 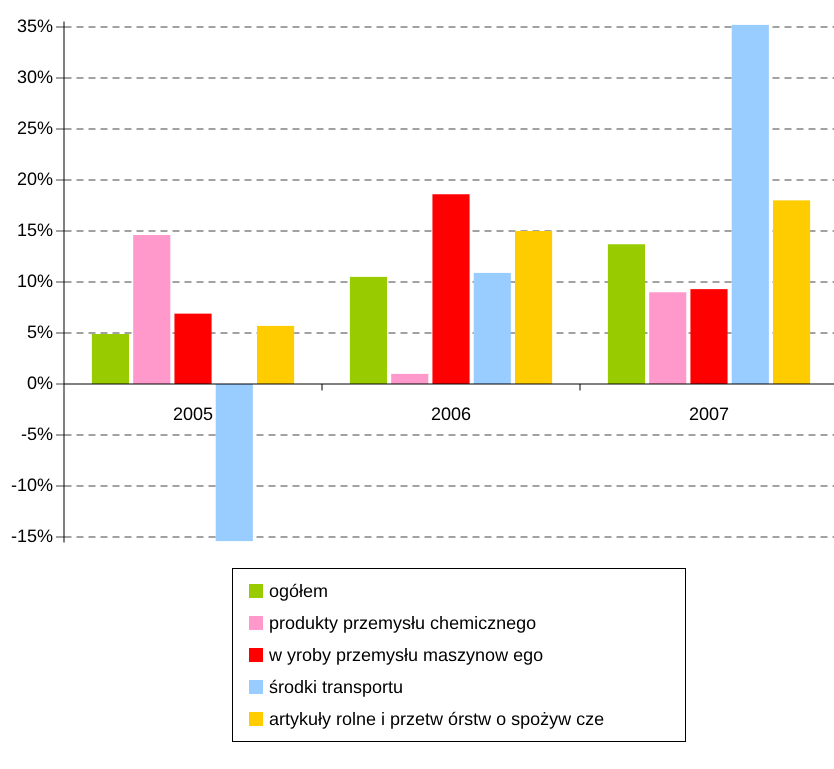 What do you see at coordinates (35, 280) in the screenshot?
I see `y-tick-label: 10%` at bounding box center [35, 280].